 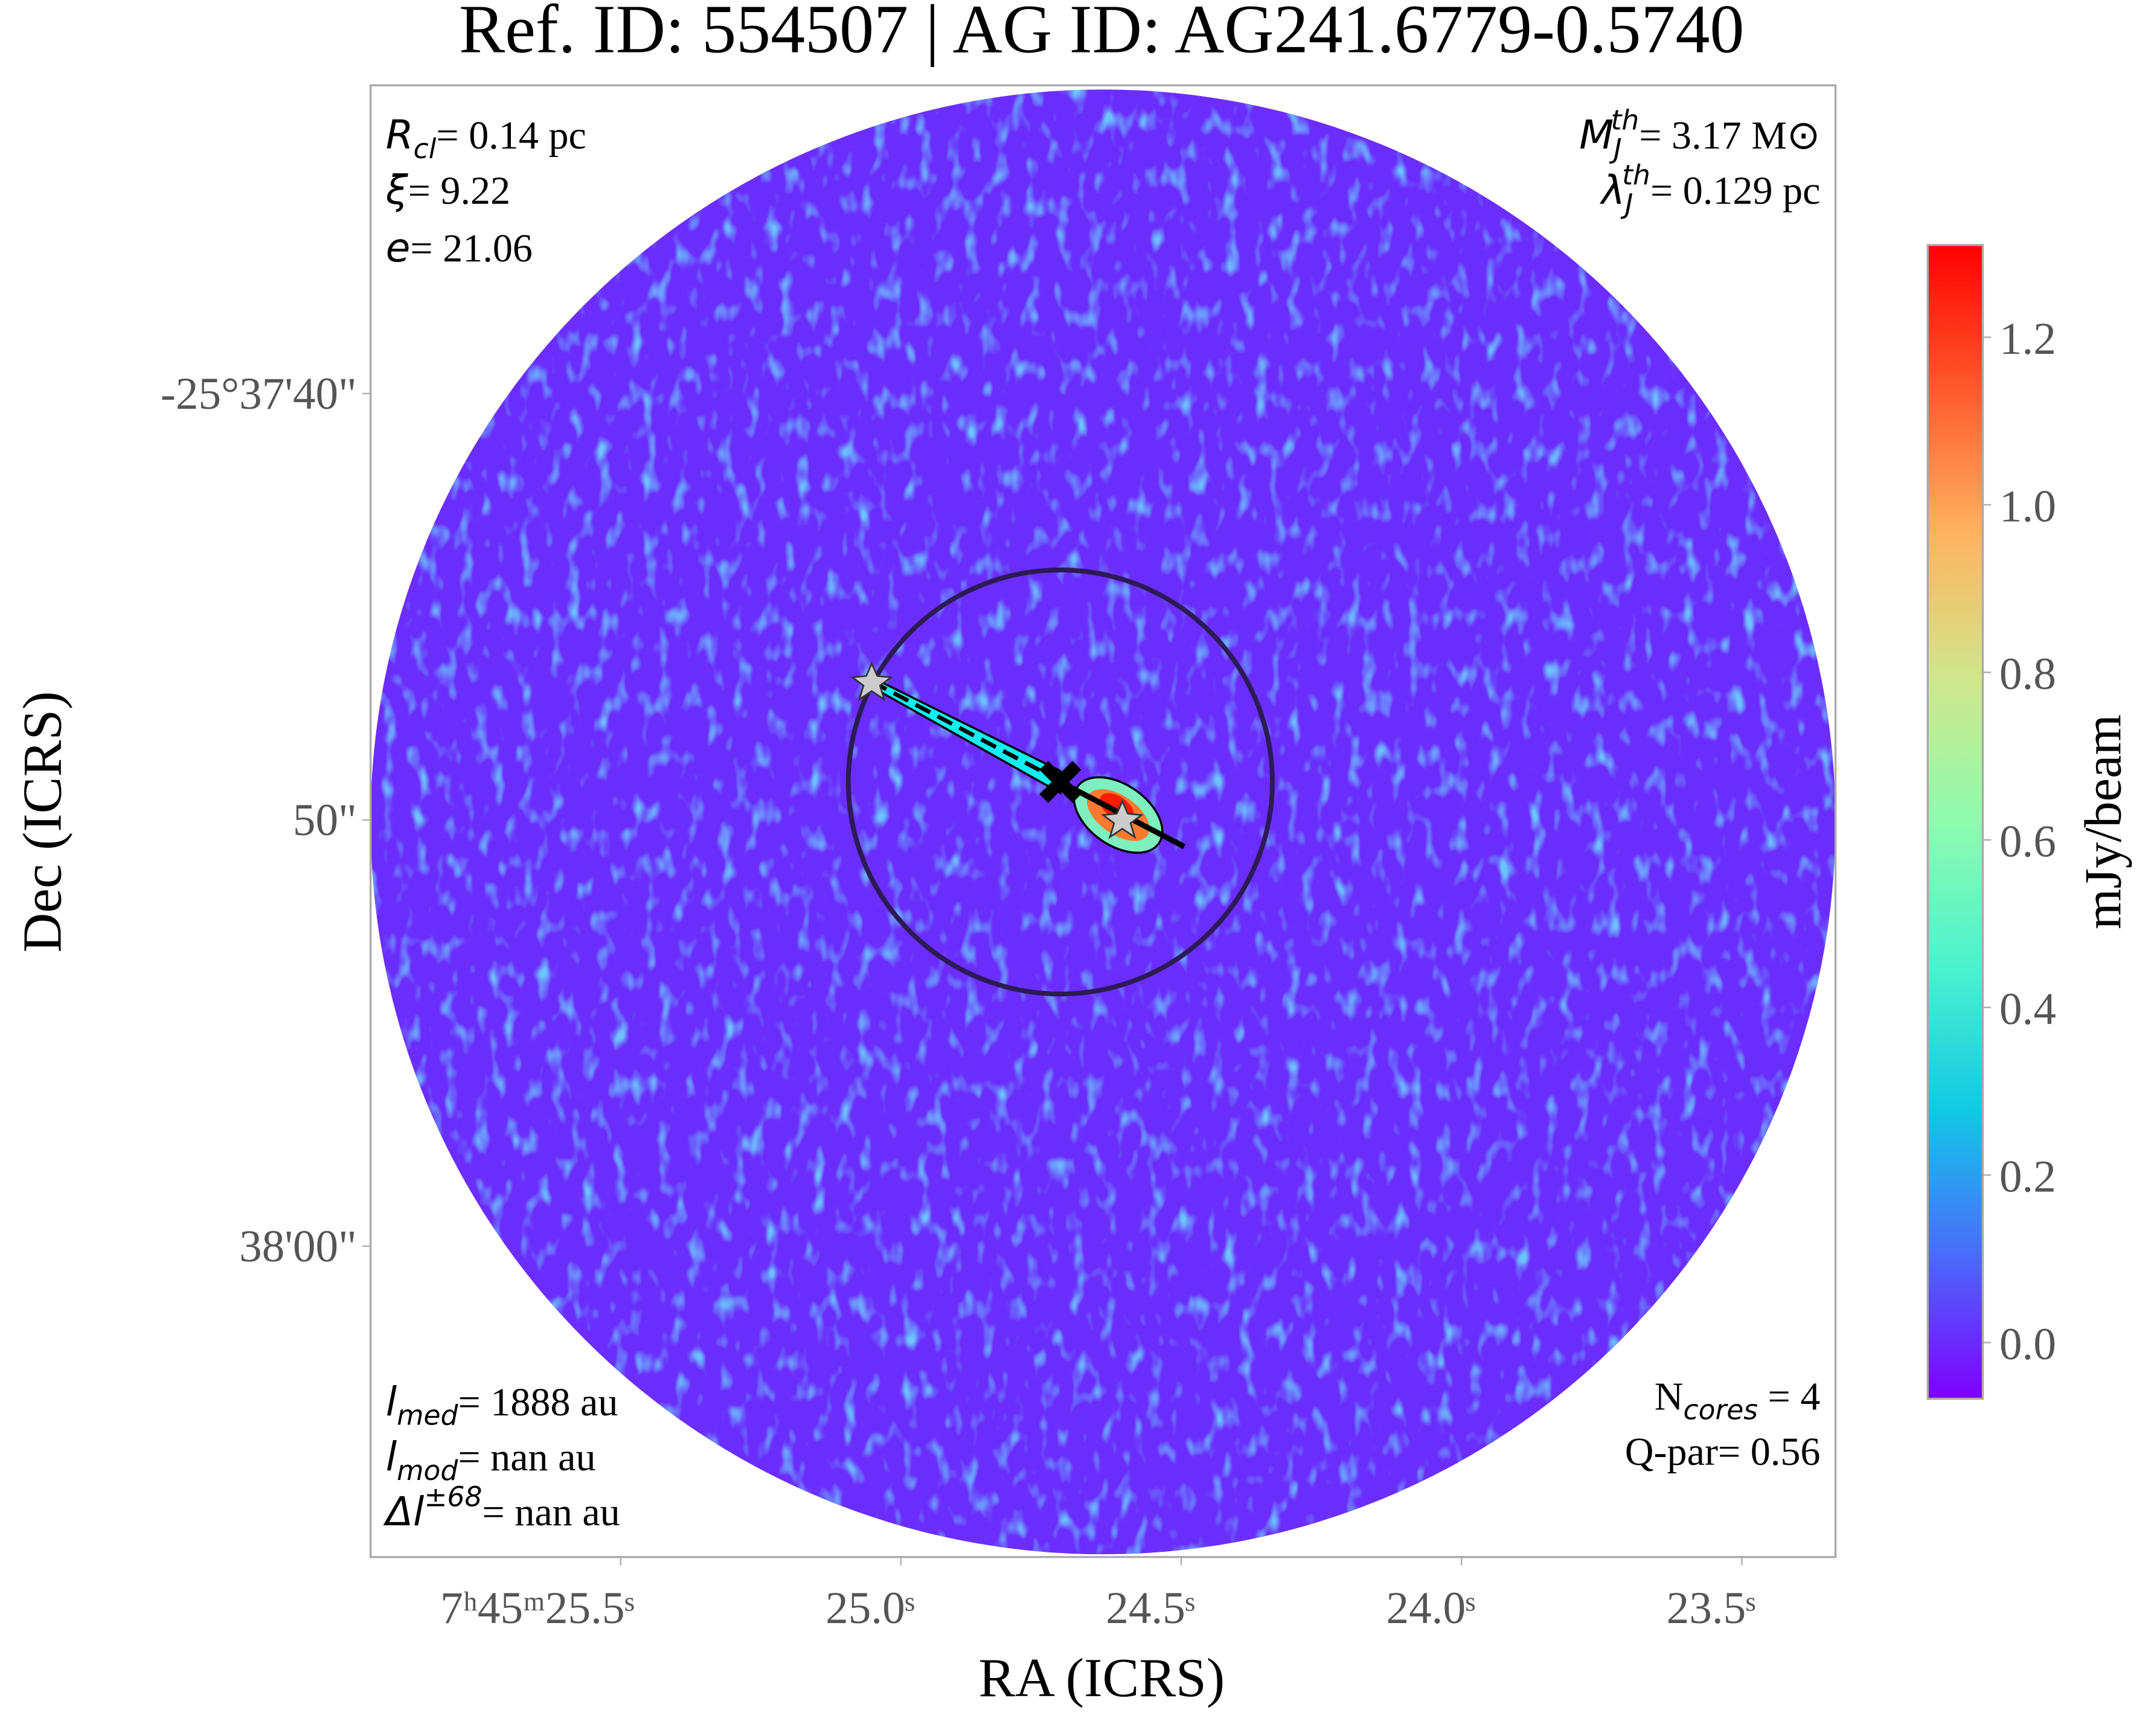 What do you see at coordinates (1955, 822) in the screenshot?
I see `colorbar` at bounding box center [1955, 822].